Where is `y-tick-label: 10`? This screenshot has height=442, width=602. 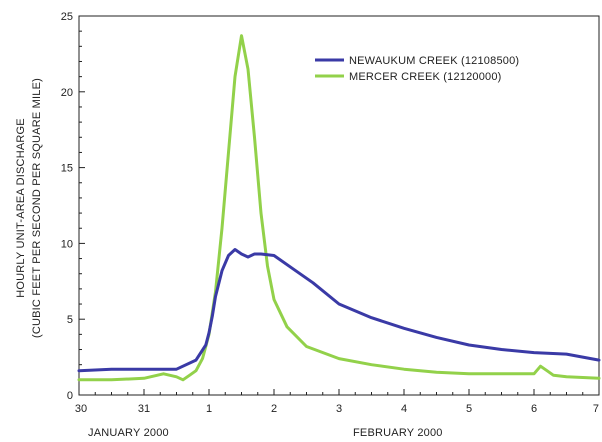
y-tick-label: 10 is located at coordinates (67, 244).